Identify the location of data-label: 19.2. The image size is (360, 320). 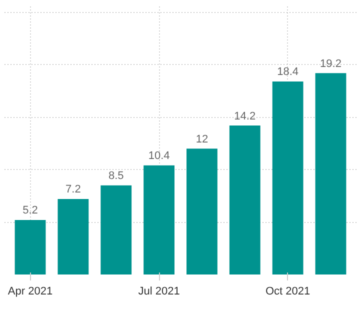
(331, 64).